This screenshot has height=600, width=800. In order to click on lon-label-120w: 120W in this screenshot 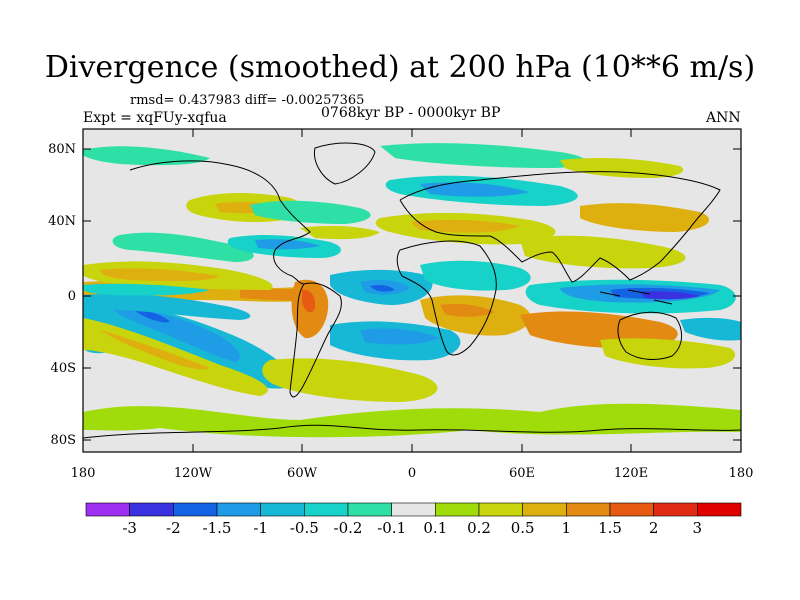, I will do `click(193, 473)`.